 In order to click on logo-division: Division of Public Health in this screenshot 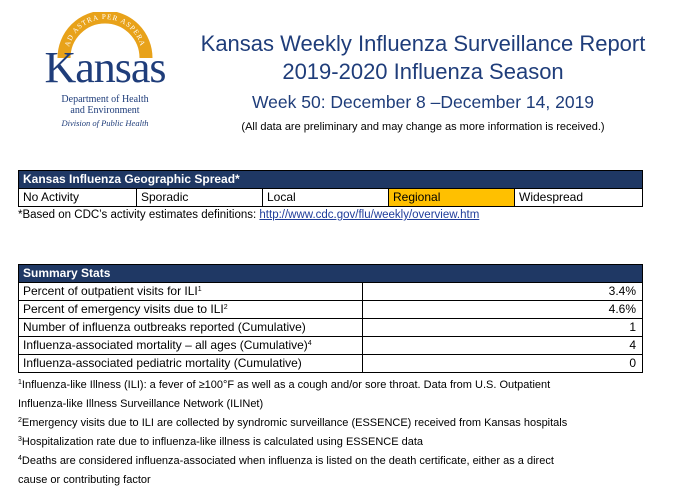, I will do `click(105, 123)`.